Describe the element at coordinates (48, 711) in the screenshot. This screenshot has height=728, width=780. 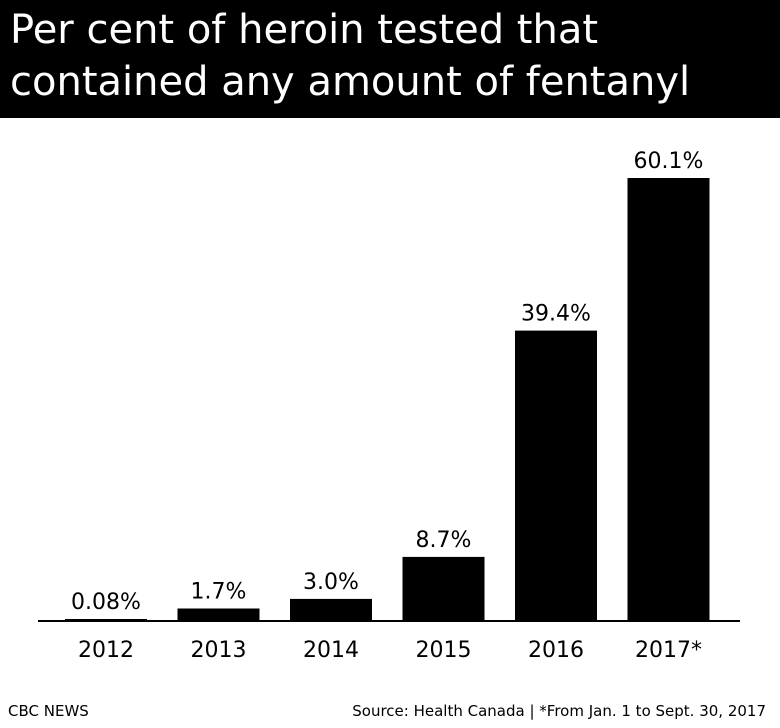
I see `brand-label: CBC NEWS` at that location.